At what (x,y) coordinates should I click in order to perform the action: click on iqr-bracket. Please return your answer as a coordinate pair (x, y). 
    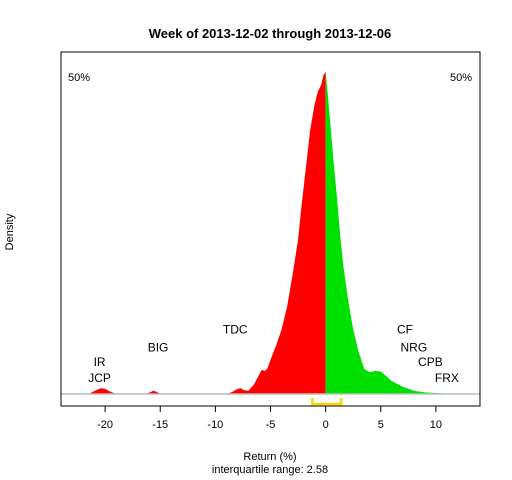
    Looking at the image, I should click on (327, 402).